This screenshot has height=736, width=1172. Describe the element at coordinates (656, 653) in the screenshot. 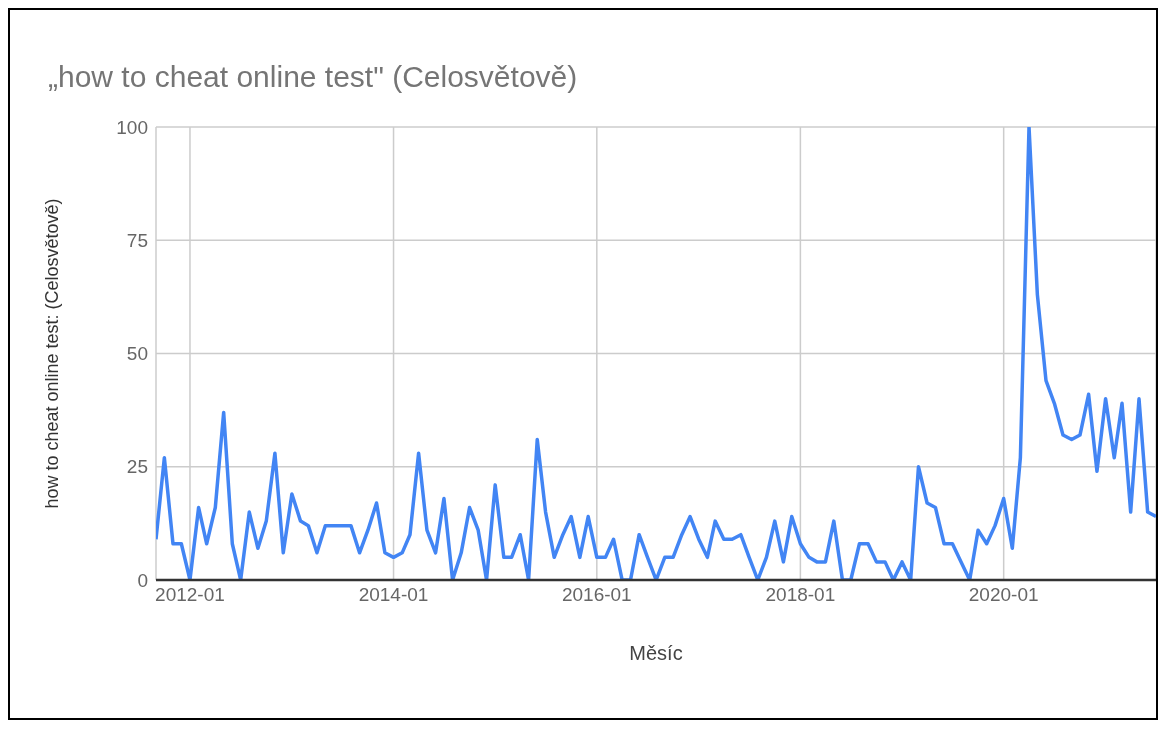

I see `x-axis-title: Měsíc` at that location.